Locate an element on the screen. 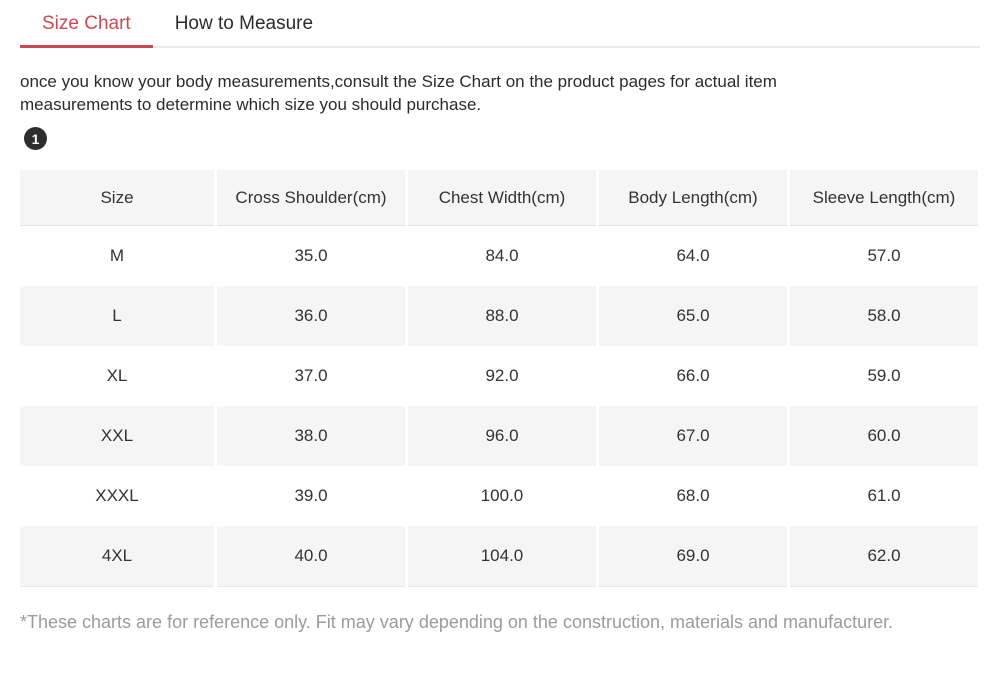 This screenshot has width=1000, height=677. table-row: XXL 38.0 96.0 67.0 60.0 is located at coordinates (499, 436).